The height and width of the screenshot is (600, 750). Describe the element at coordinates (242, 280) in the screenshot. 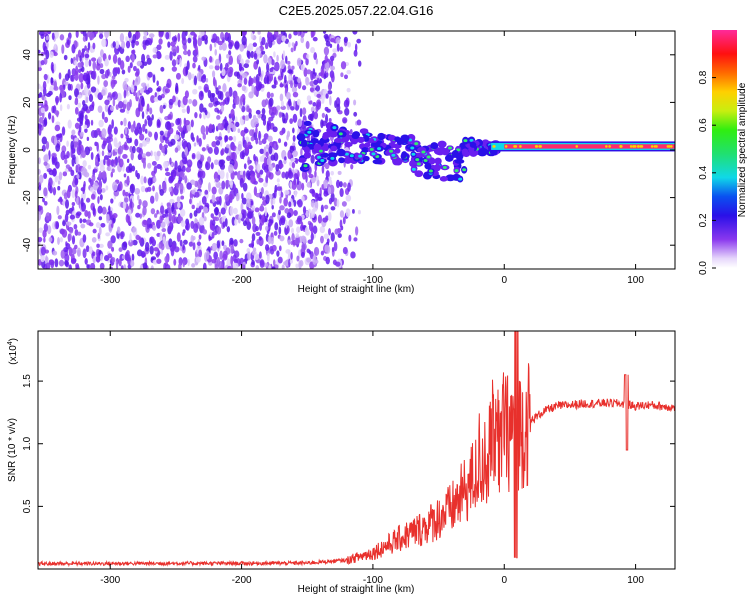

I see `top-x-tick-label: -200` at that location.